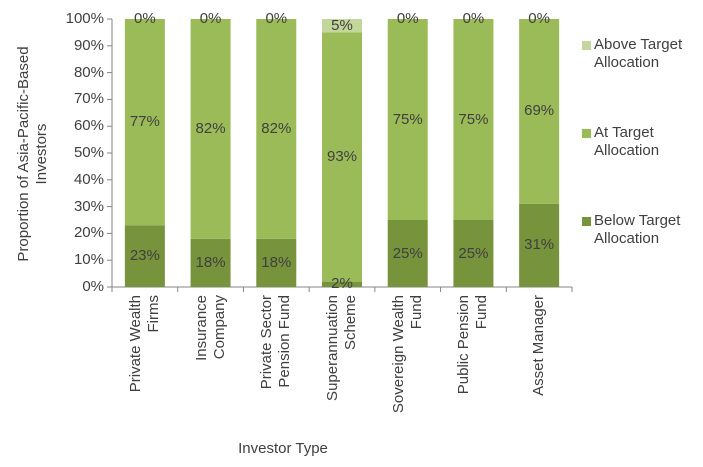  Describe the element at coordinates (627, 141) in the screenshot. I see `legend-label: At Target Allocation` at that location.